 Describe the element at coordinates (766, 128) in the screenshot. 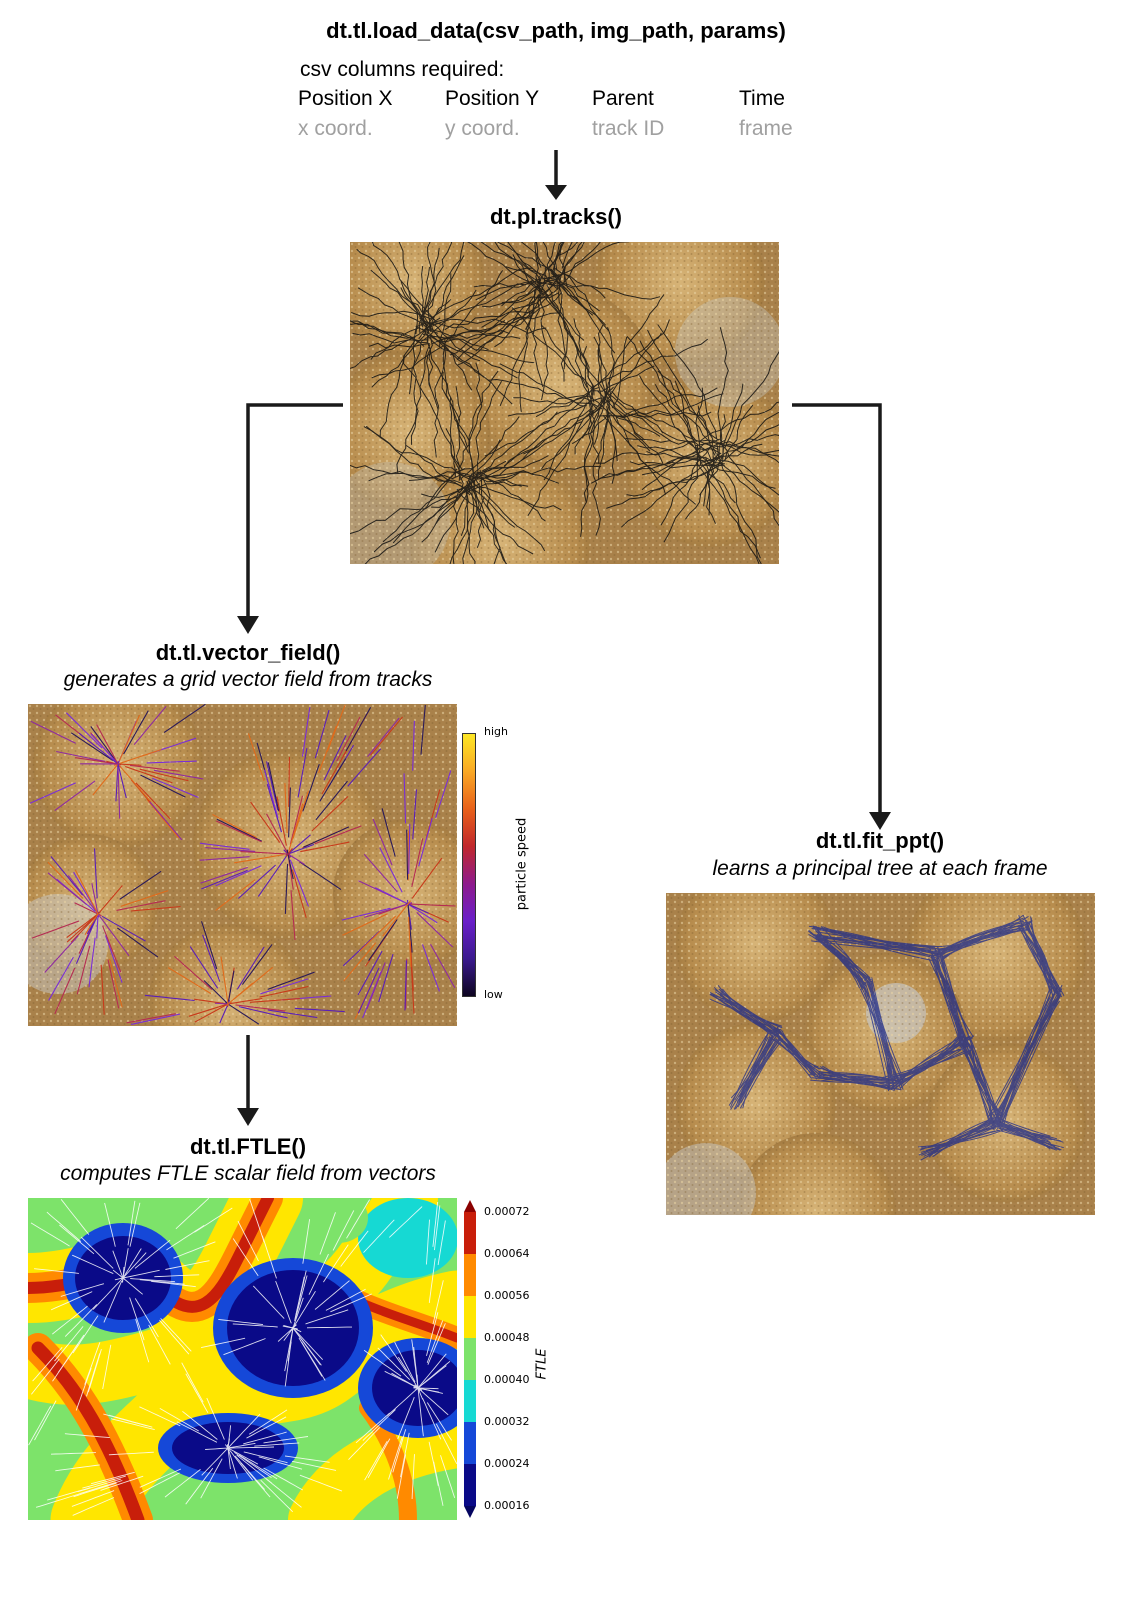

I see `column-desc: frame` at that location.